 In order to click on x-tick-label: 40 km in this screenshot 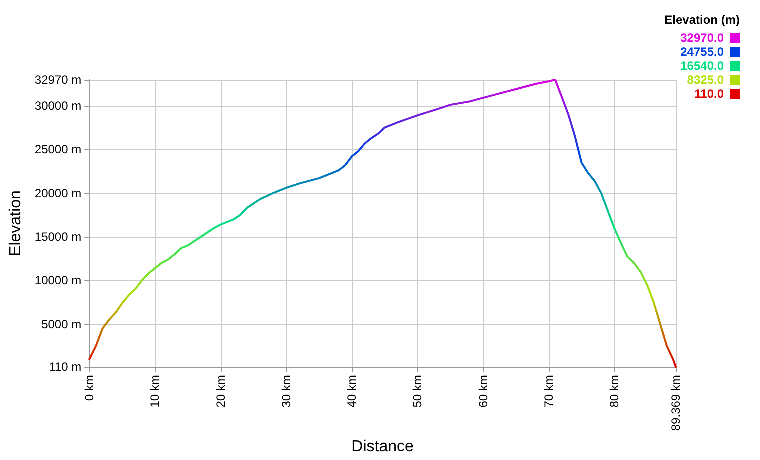, I will do `click(352, 391)`.